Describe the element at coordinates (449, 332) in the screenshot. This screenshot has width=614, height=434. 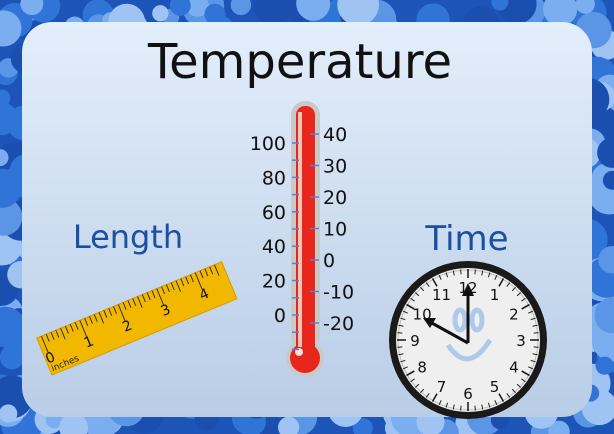
I see `hour-hand` at that location.